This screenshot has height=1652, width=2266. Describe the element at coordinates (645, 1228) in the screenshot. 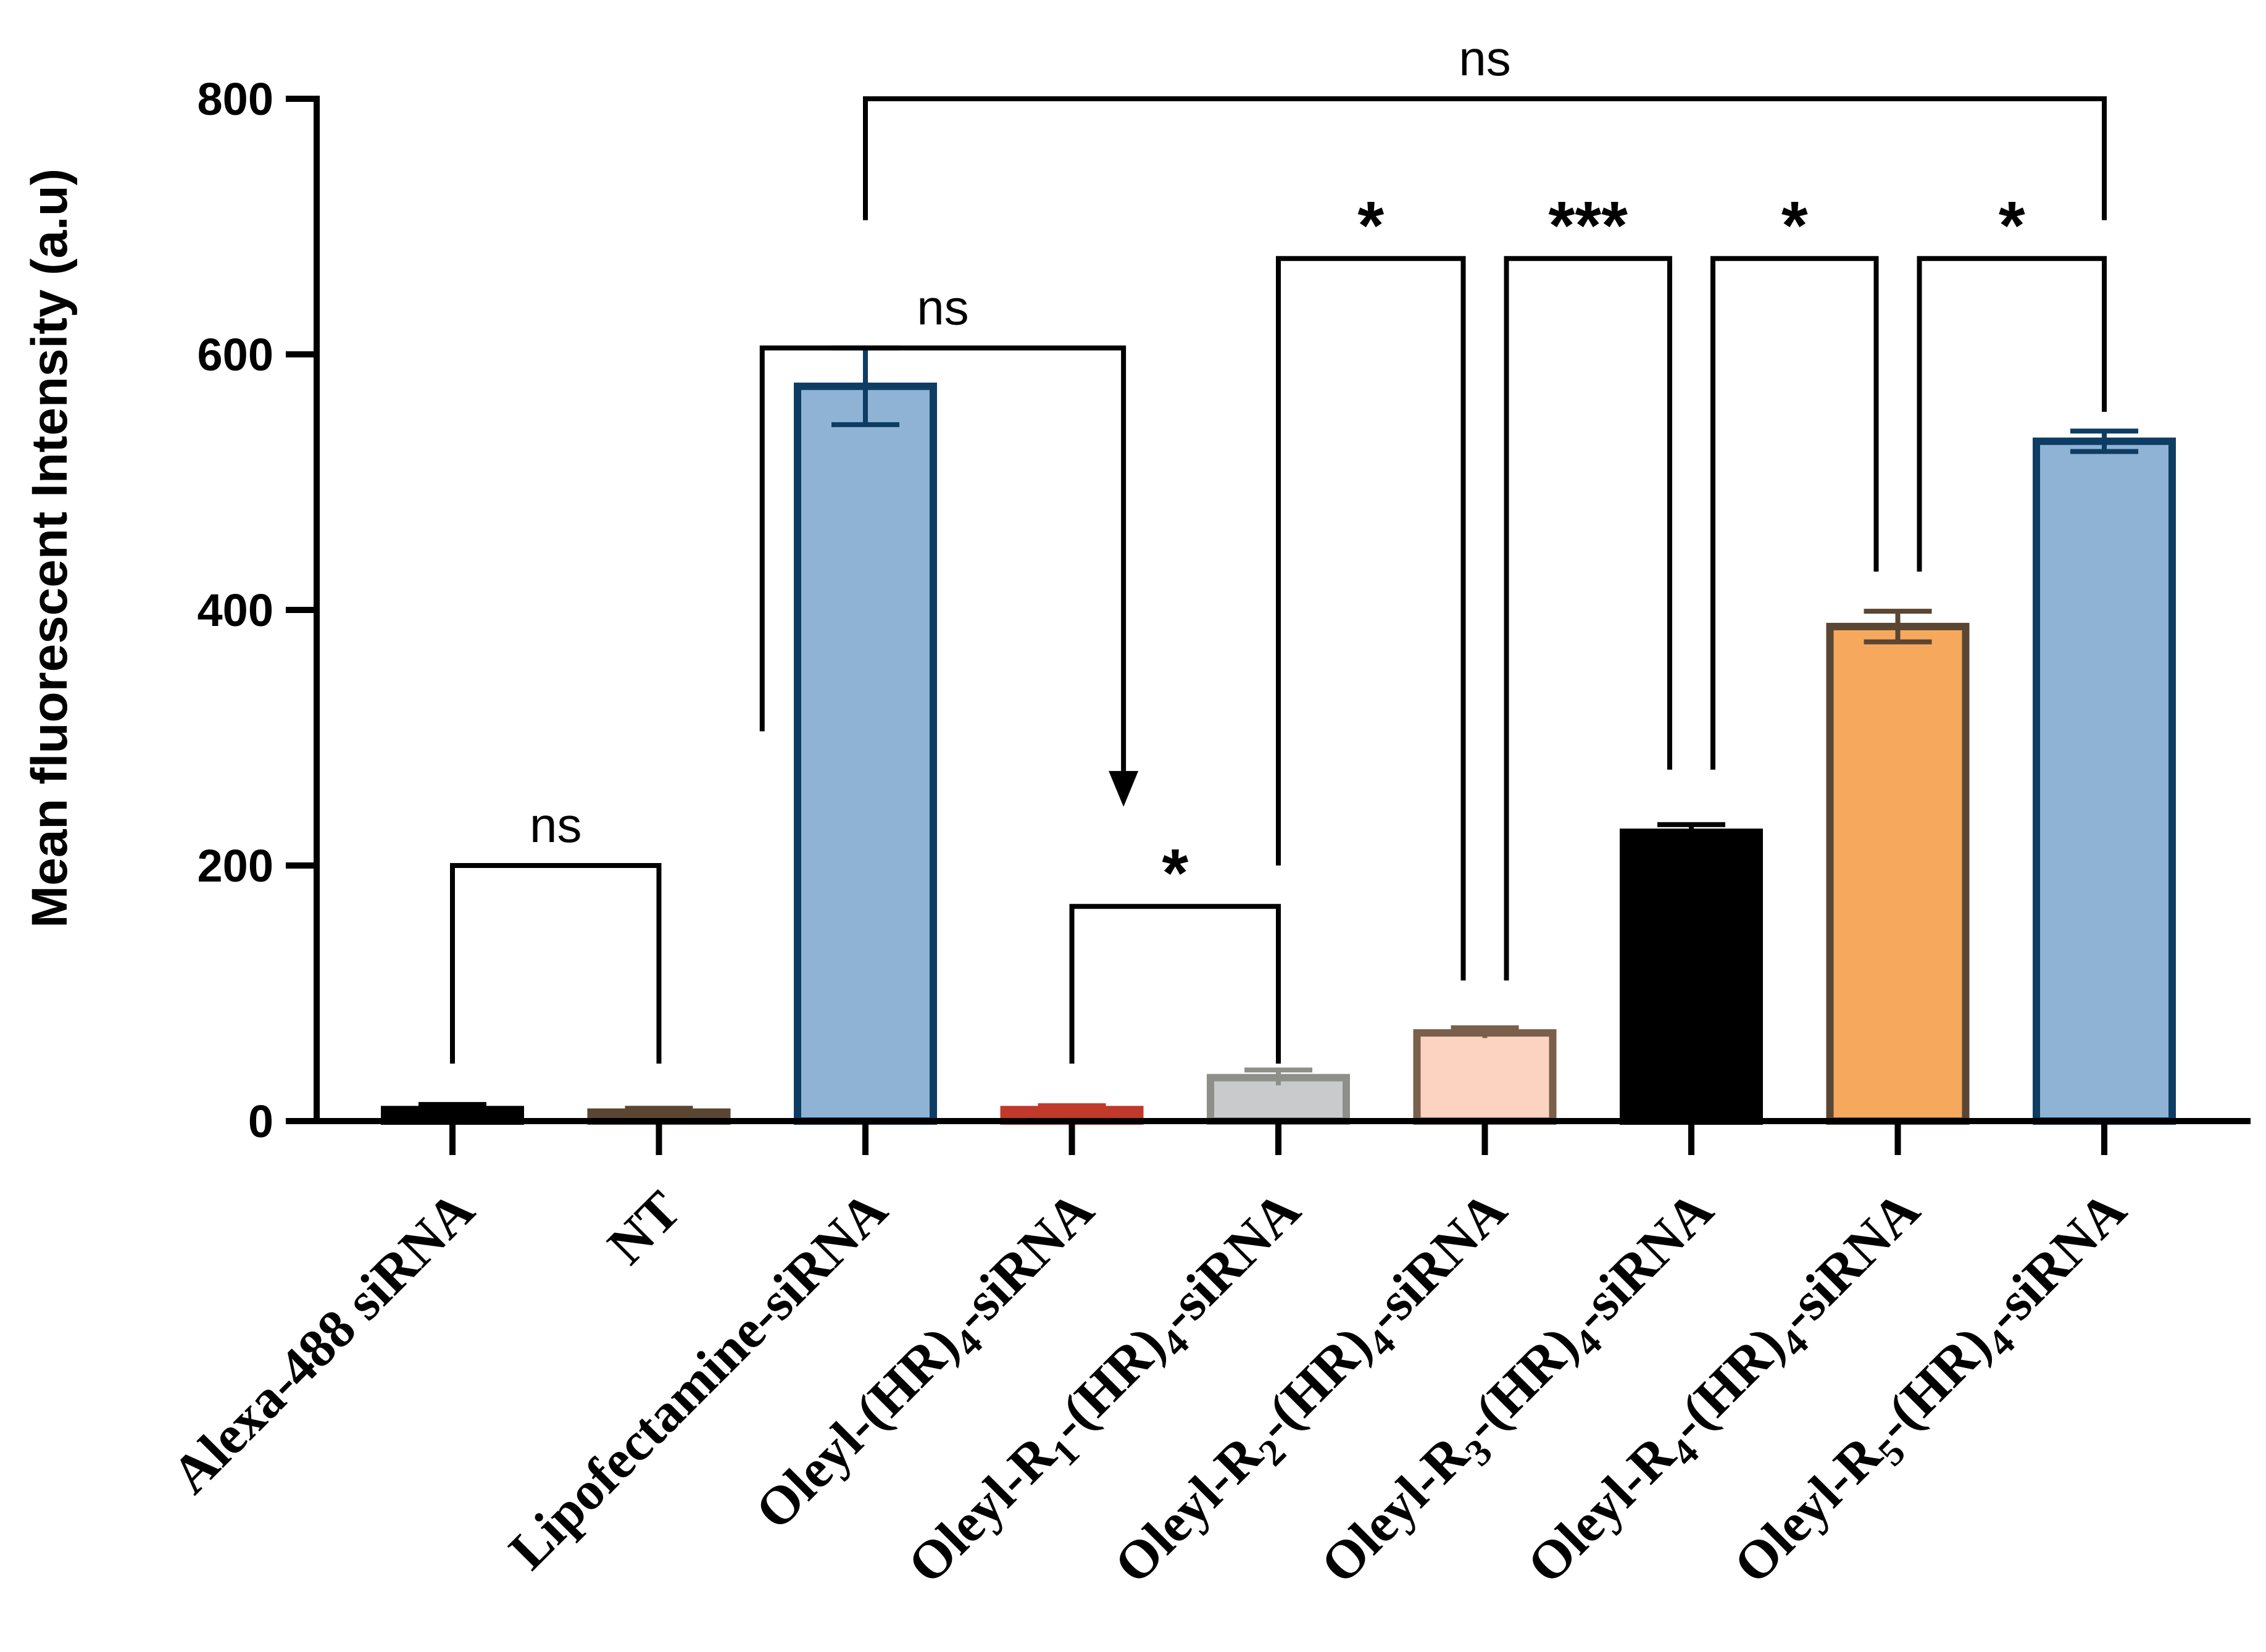

I see `x-tick-label-2: NT` at that location.